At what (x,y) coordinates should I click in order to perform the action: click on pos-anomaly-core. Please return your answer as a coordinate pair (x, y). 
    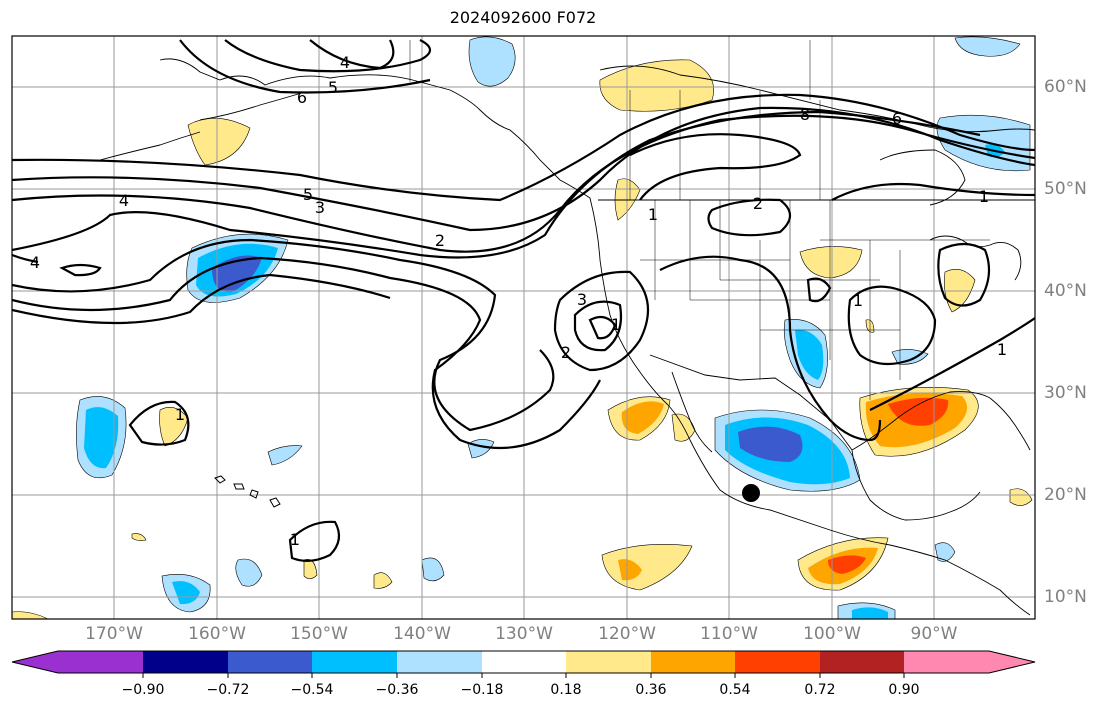
    Looking at the image, I should click on (630, 570).